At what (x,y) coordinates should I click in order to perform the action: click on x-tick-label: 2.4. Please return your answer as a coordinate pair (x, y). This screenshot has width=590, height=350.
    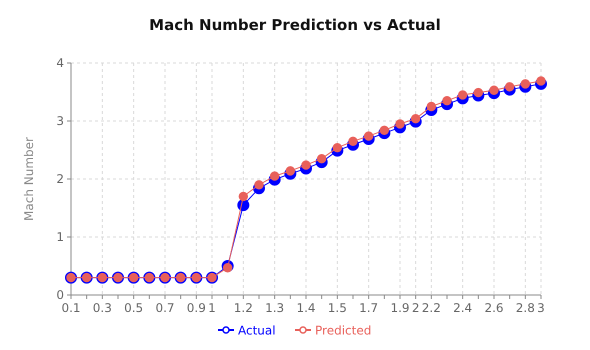
    Looking at the image, I should click on (462, 308).